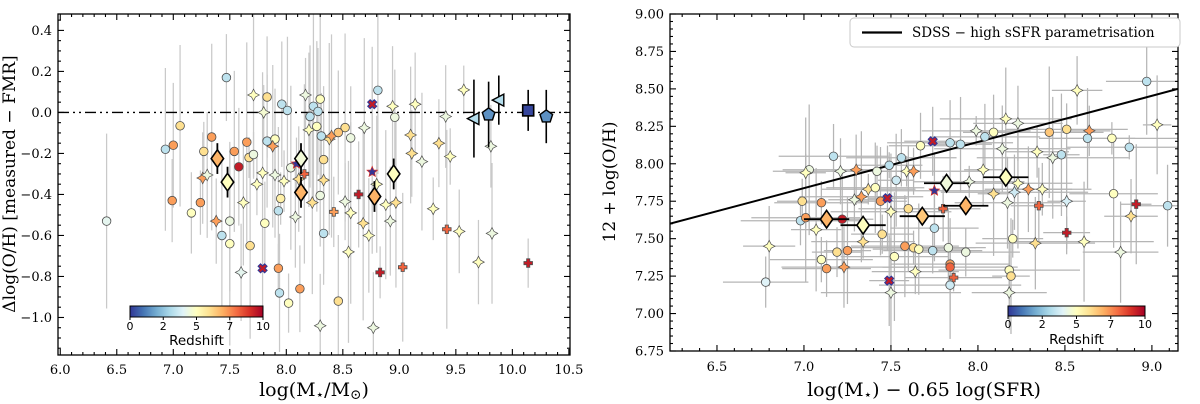 The height and width of the screenshot is (404, 1200). I want to click on y-tick-label: 7.50, so click(649, 239).